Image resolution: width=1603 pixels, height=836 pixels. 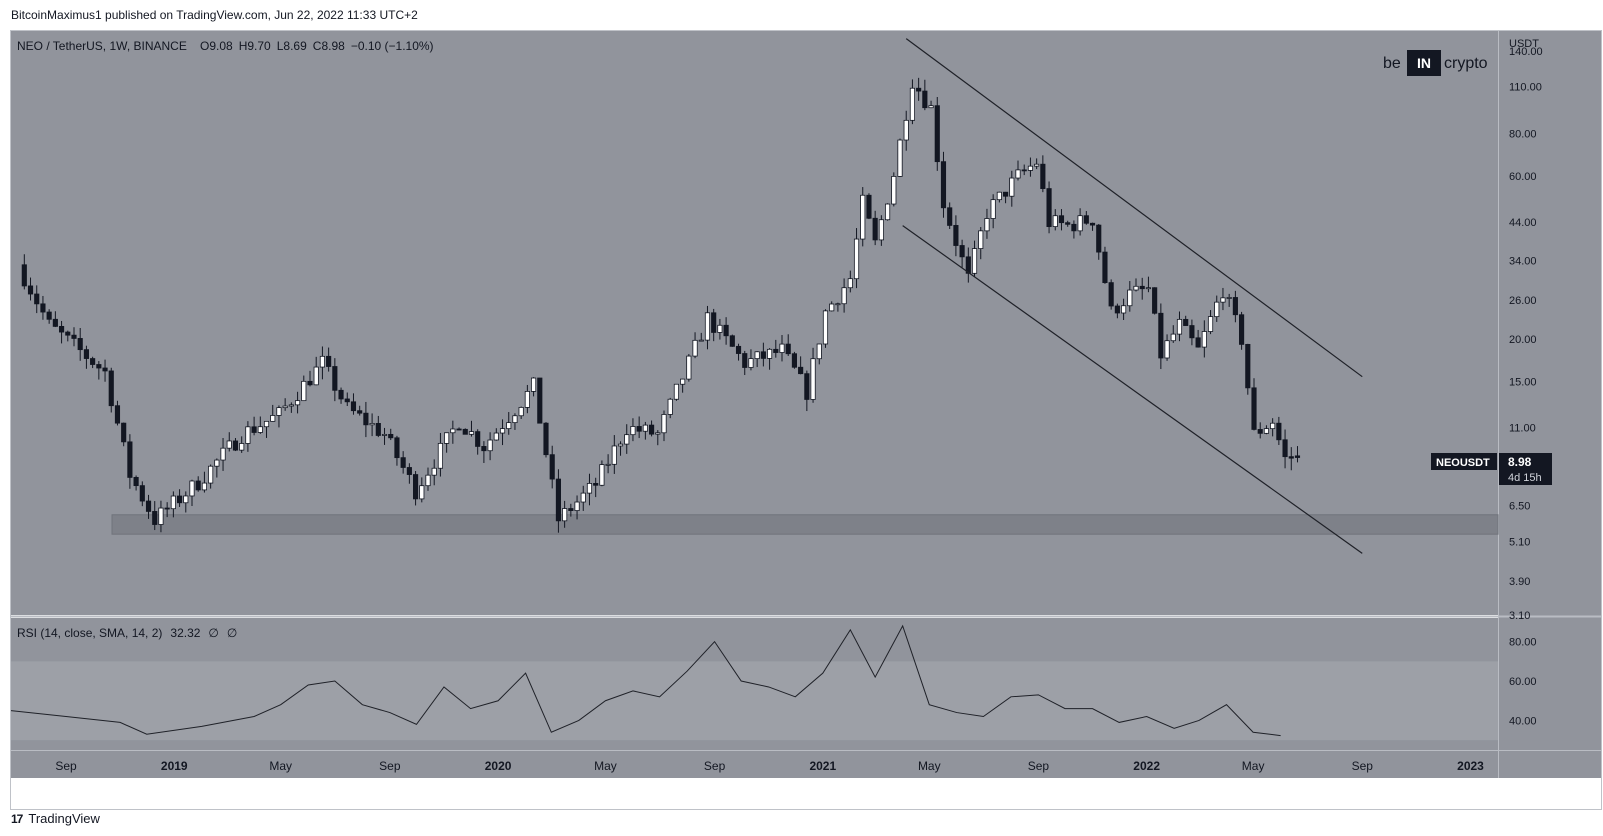 I want to click on rsi-axis: 80.00 60.00 40.00, so click(x=1523, y=682).